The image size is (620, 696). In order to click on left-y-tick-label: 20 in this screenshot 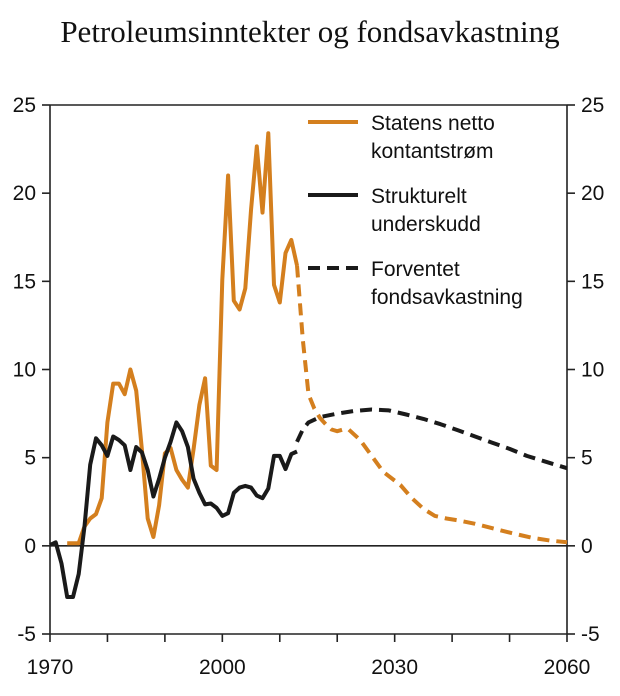, I will do `click(24, 193)`.